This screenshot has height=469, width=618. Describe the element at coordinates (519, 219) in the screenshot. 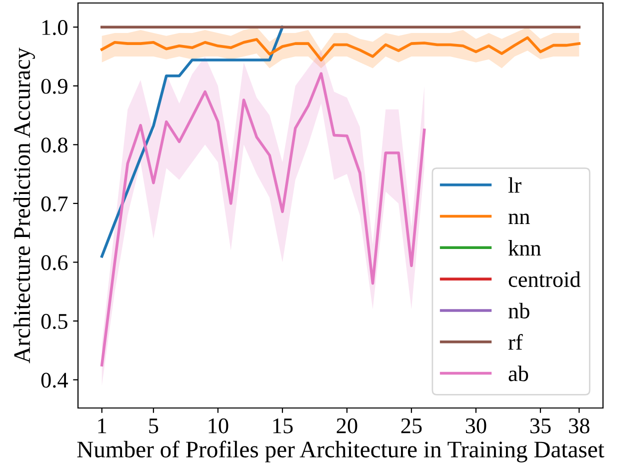

I see `legend-label: nn` at that location.